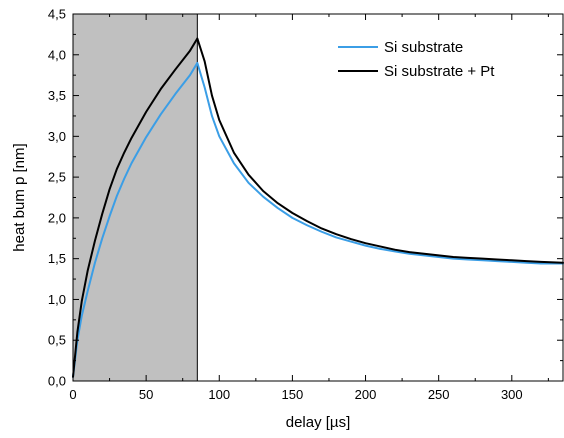 The image size is (564, 438). I want to click on x-tick-label: 50, so click(146, 394).